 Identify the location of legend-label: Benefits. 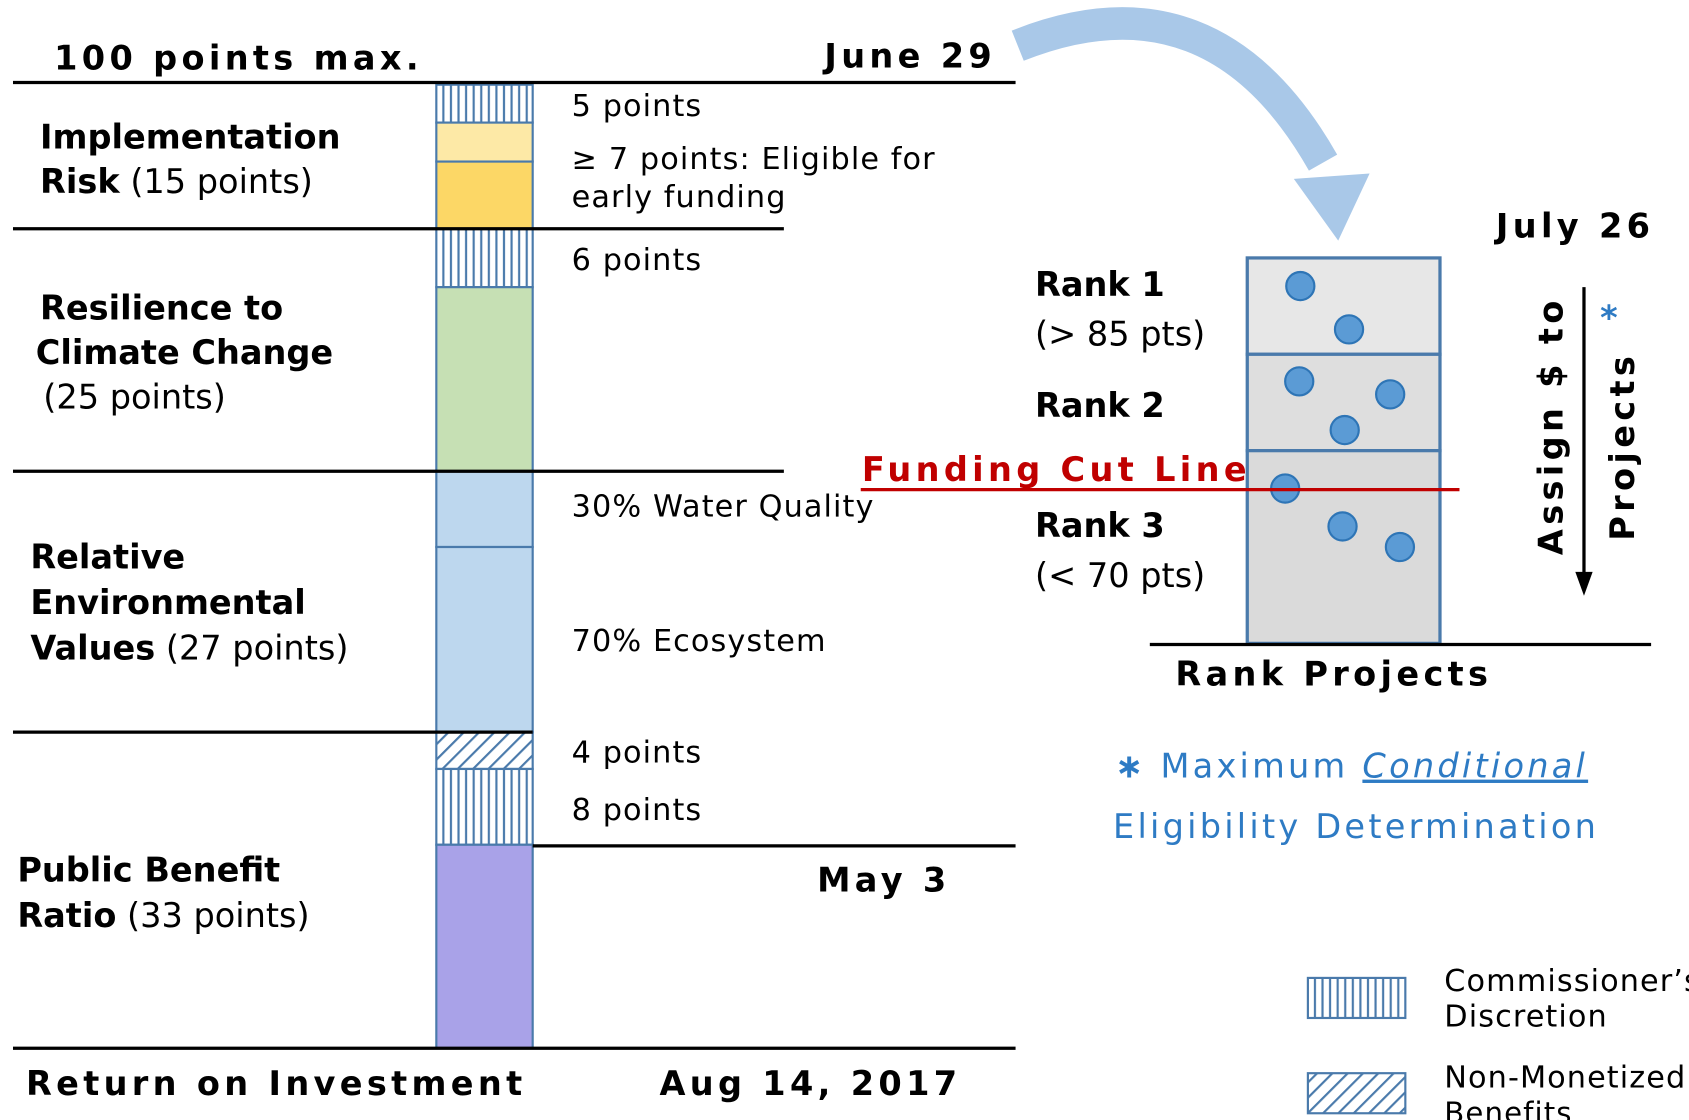
(1508, 1108).